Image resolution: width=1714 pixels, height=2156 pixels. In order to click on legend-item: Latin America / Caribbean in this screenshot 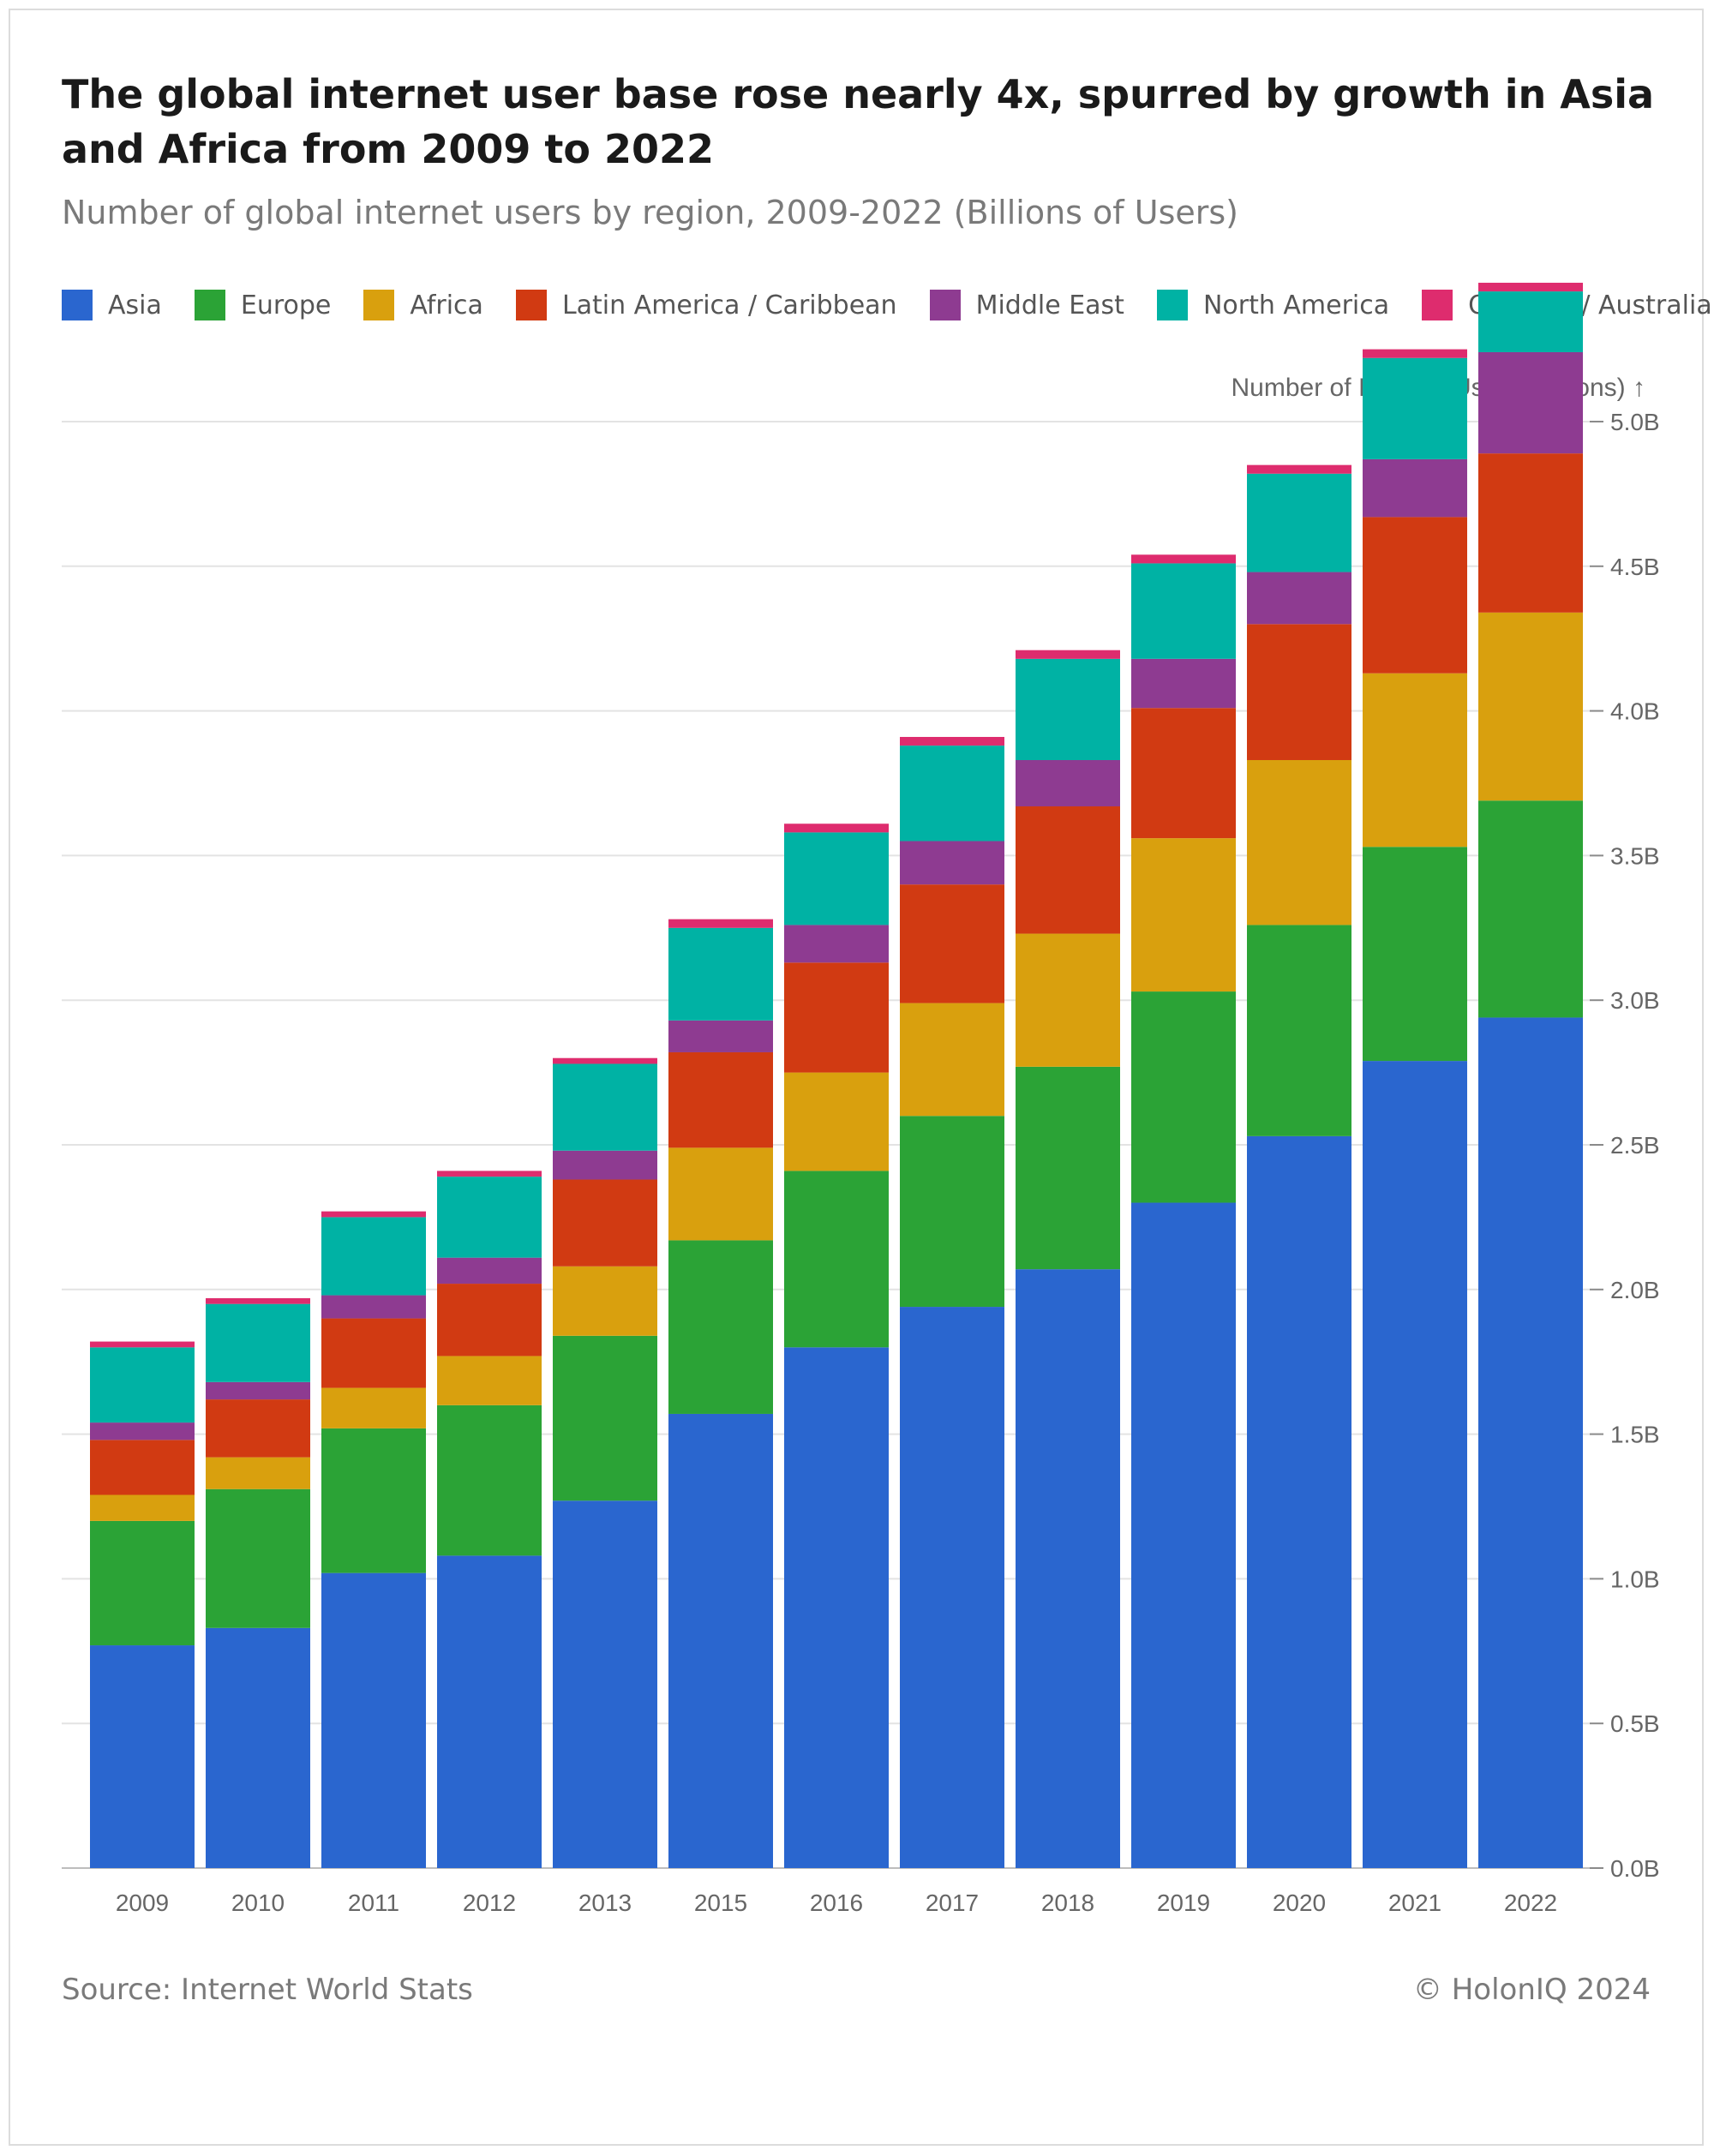, I will do `click(706, 305)`.